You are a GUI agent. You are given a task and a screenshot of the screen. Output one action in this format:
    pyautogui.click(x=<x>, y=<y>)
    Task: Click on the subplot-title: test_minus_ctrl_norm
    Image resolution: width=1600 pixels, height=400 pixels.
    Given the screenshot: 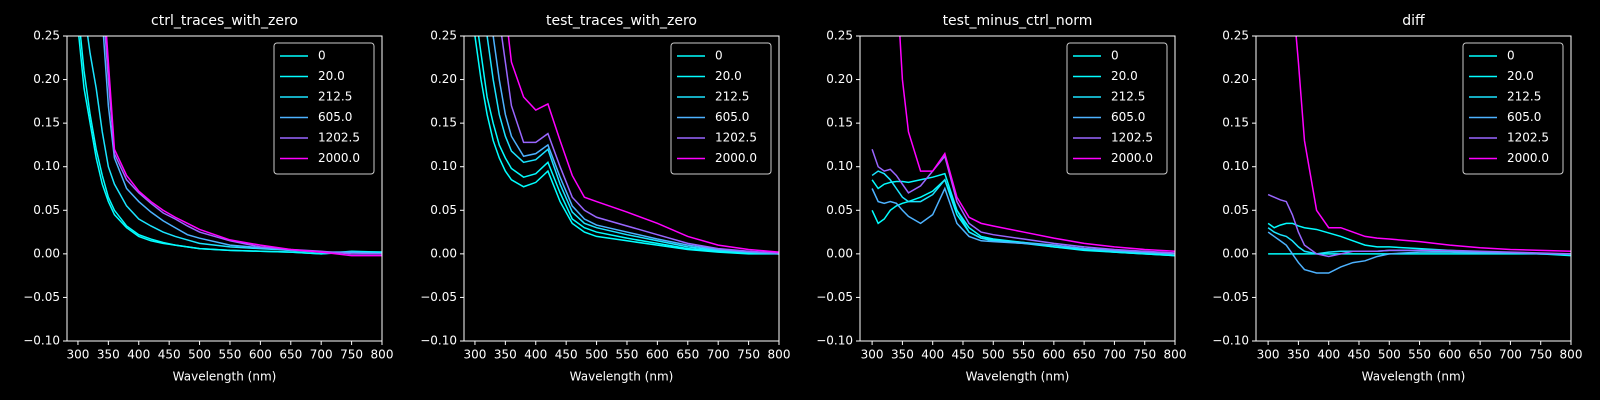 What is the action you would take?
    pyautogui.click(x=1018, y=21)
    